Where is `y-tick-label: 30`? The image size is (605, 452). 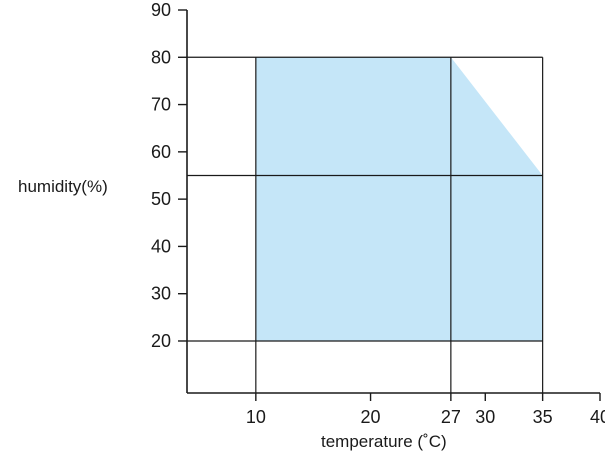
y-tick-label: 30 is located at coordinates (161, 294).